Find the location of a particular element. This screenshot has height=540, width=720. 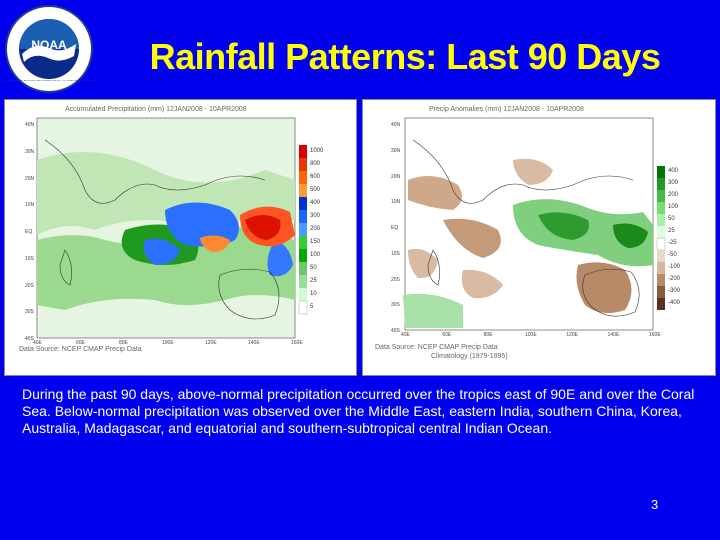

colorbar-label: -25 is located at coordinates (672, 243).